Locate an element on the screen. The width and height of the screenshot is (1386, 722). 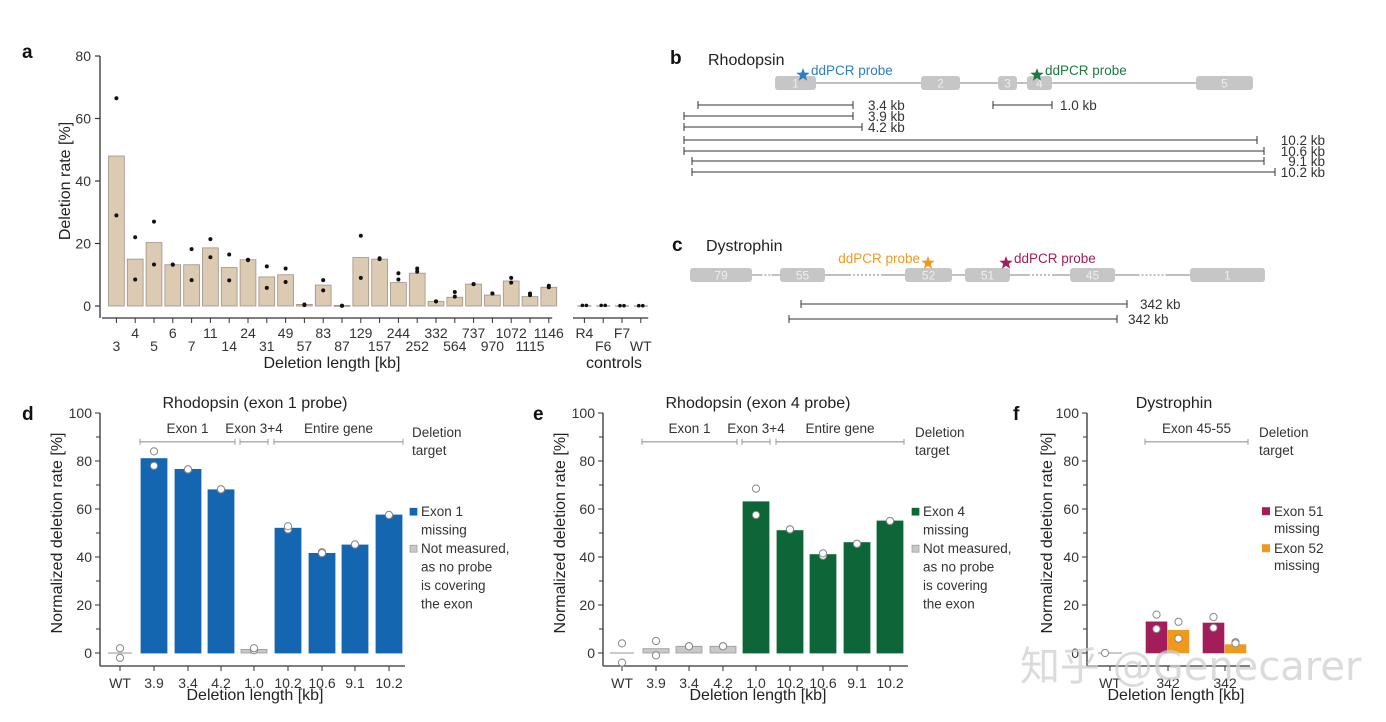
panel-a-control-label: R4 is located at coordinates (584, 333).